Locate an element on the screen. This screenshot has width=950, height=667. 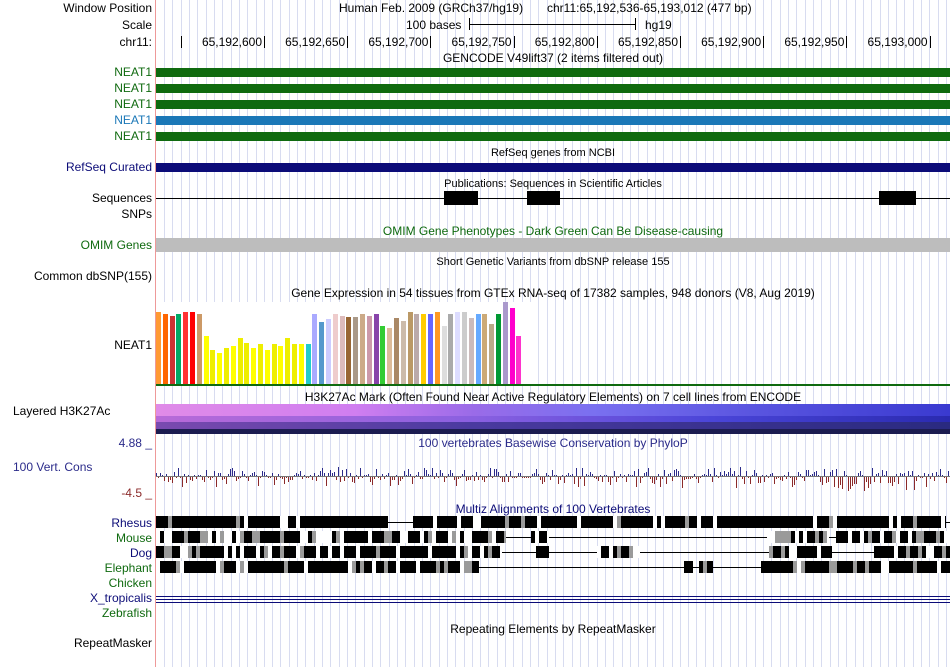
multiz-species-label: Mouse is located at coordinates (133, 538).